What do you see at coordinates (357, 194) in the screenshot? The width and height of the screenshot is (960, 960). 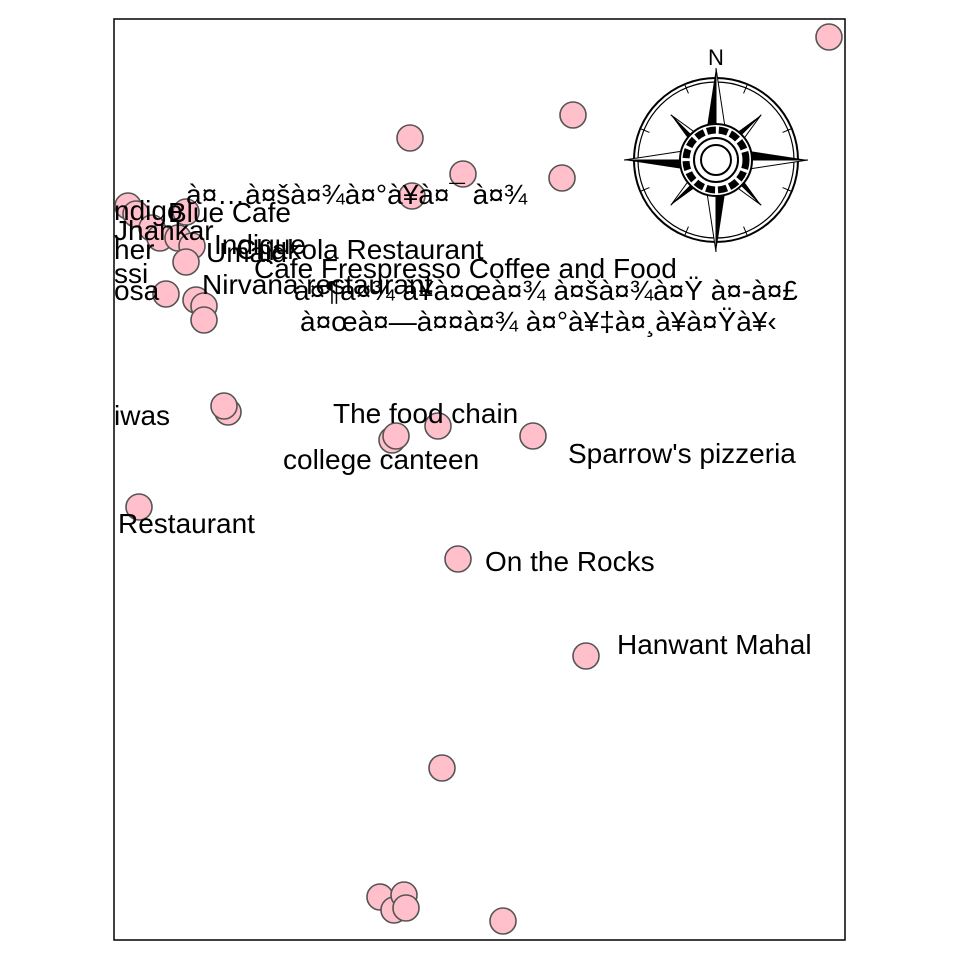 I see `poi-label: à¤…à¤šà¤¾à¤°à¥à¤¯ à¤¾` at bounding box center [357, 194].